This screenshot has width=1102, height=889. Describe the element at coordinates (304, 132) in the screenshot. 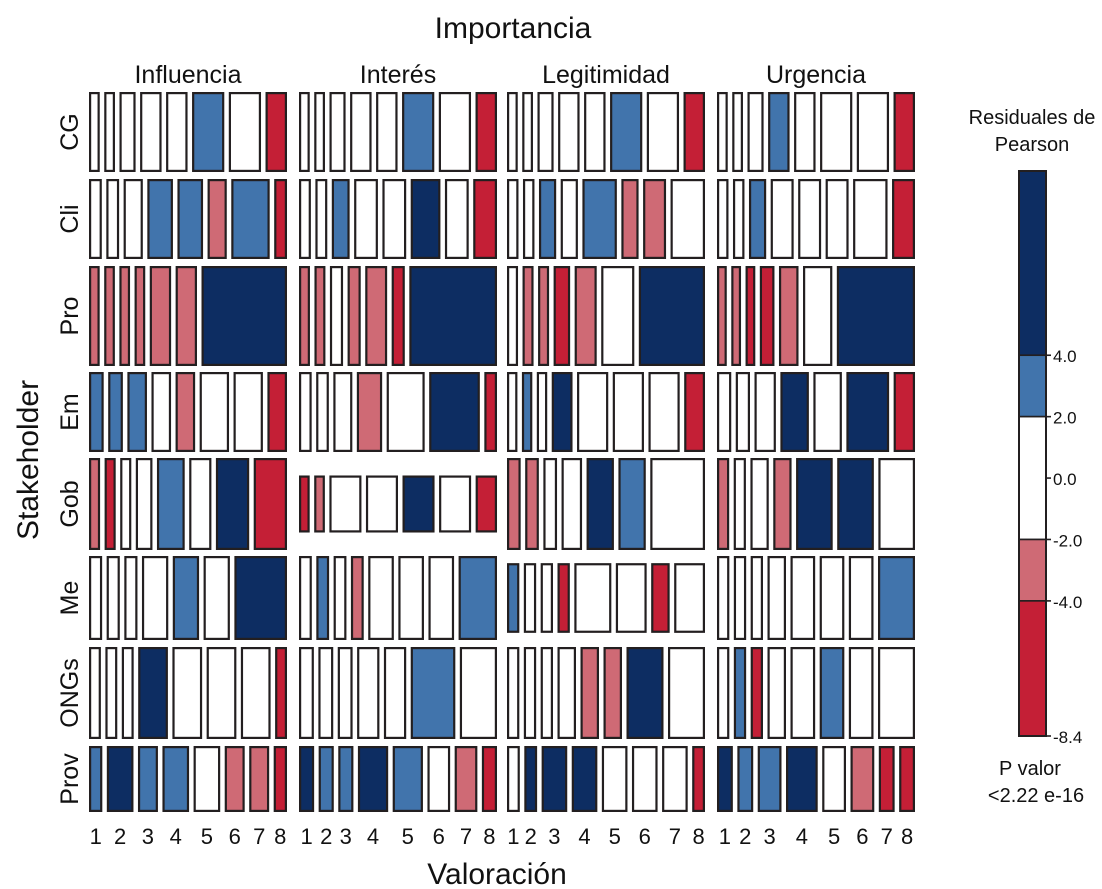

I see `cell-CG-Interés-1` at that location.